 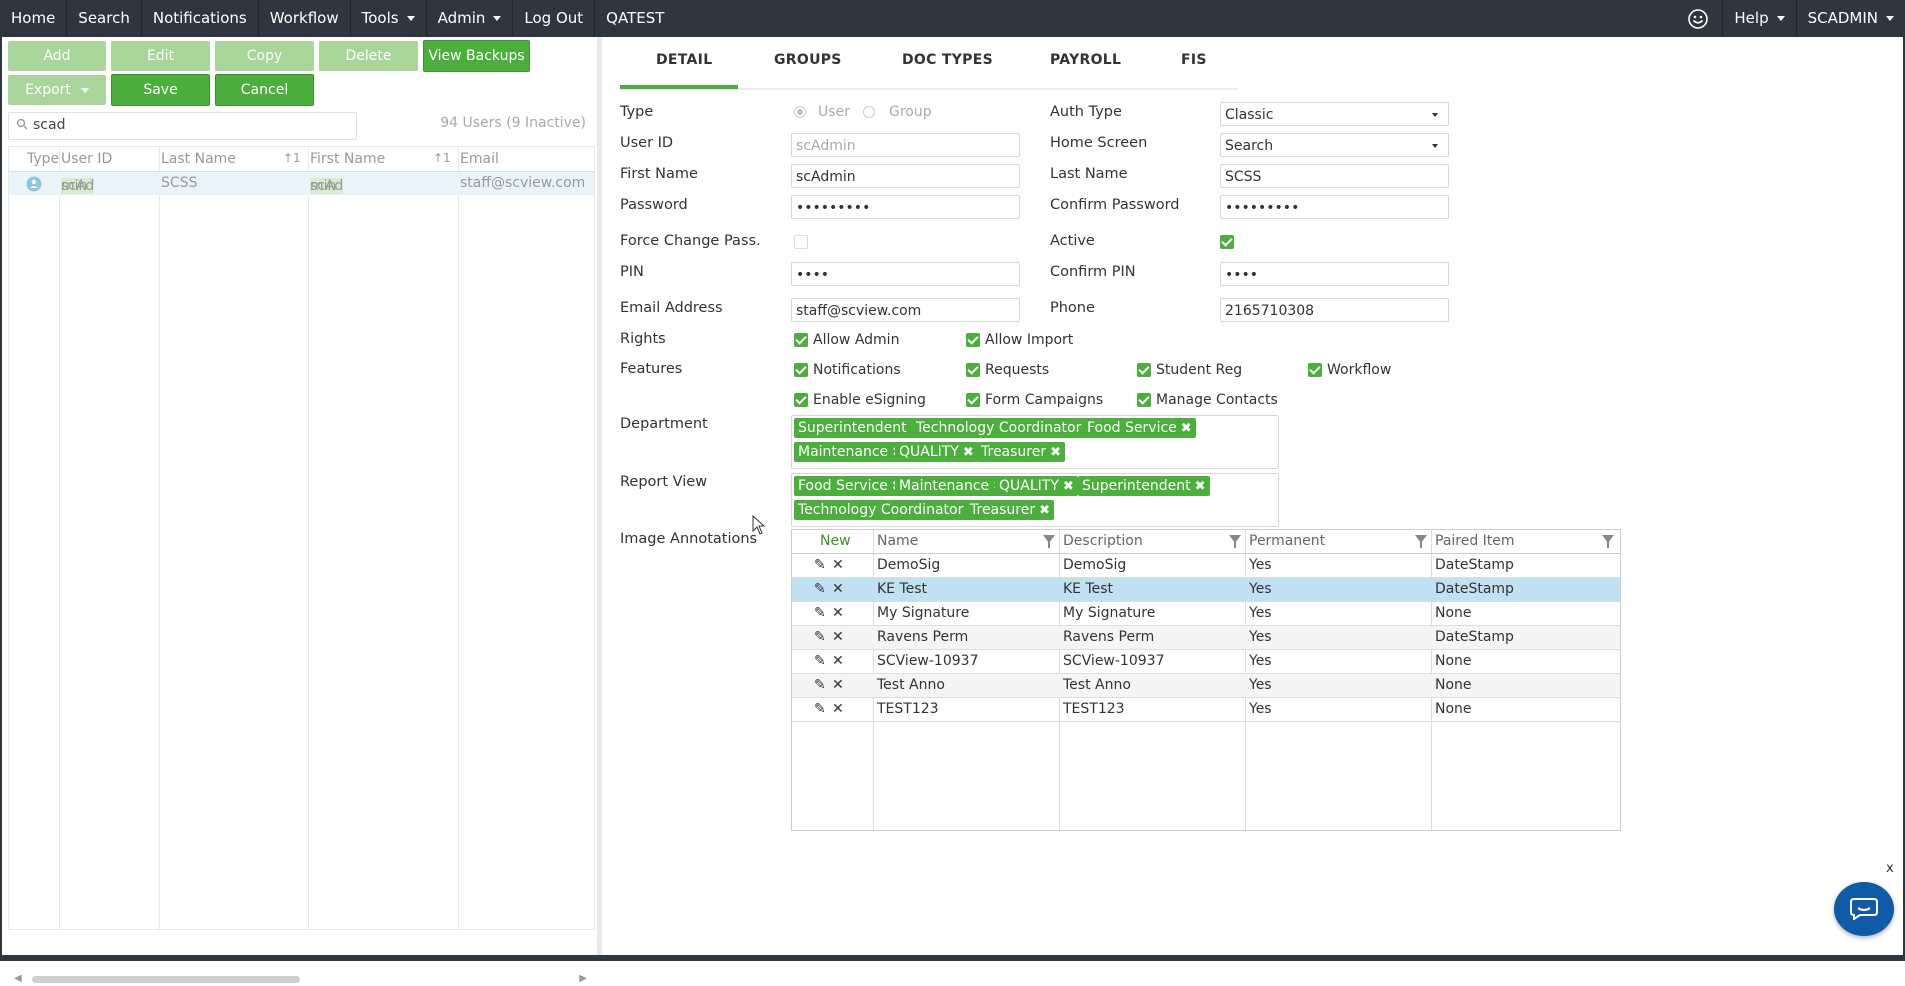 I want to click on allow-admin-checkbox, so click(x=801, y=340).